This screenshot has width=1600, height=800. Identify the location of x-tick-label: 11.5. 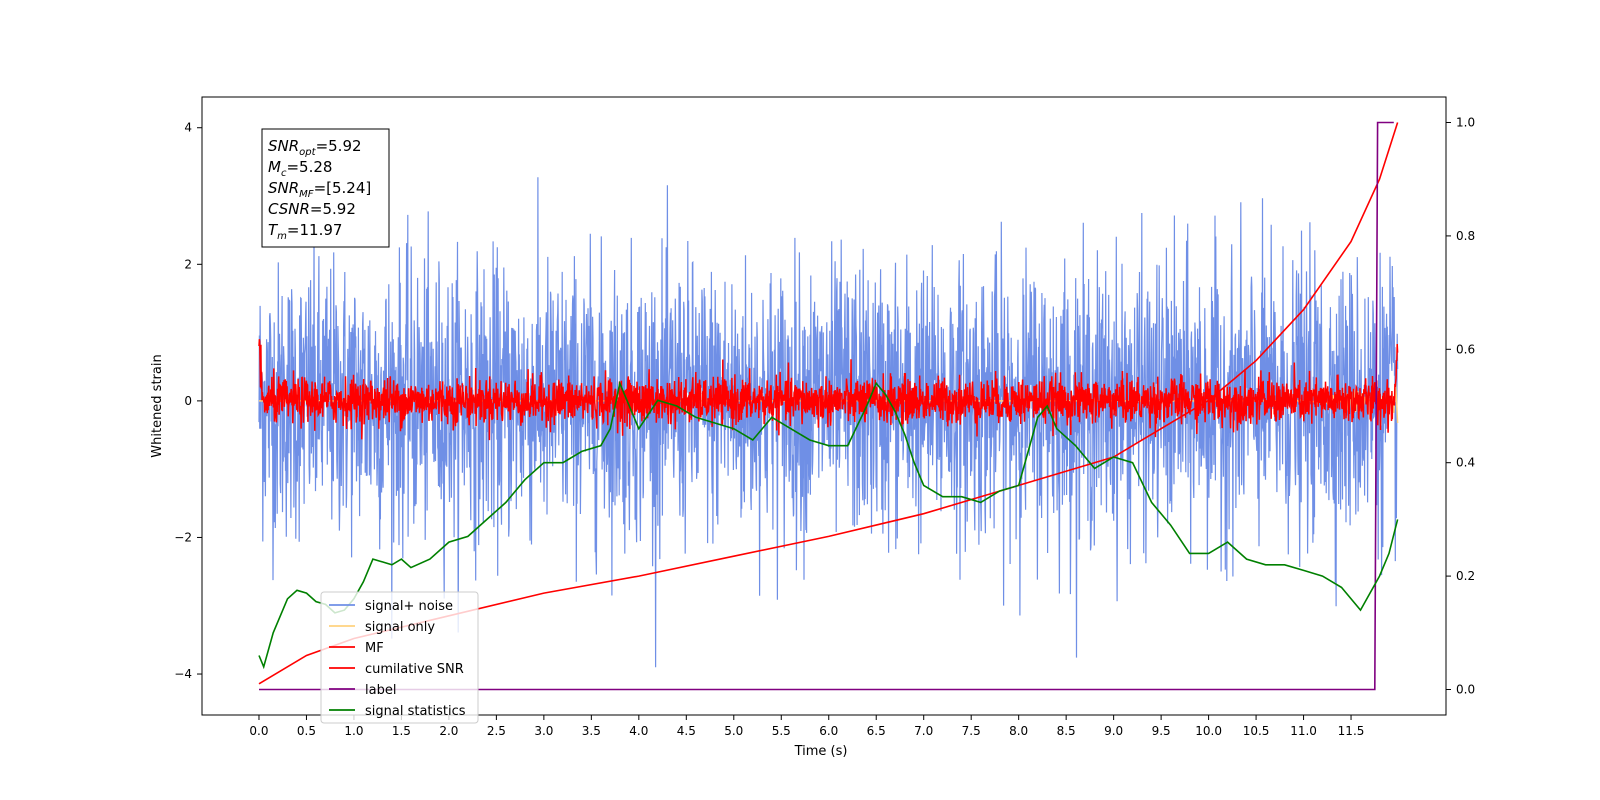
(1351, 731).